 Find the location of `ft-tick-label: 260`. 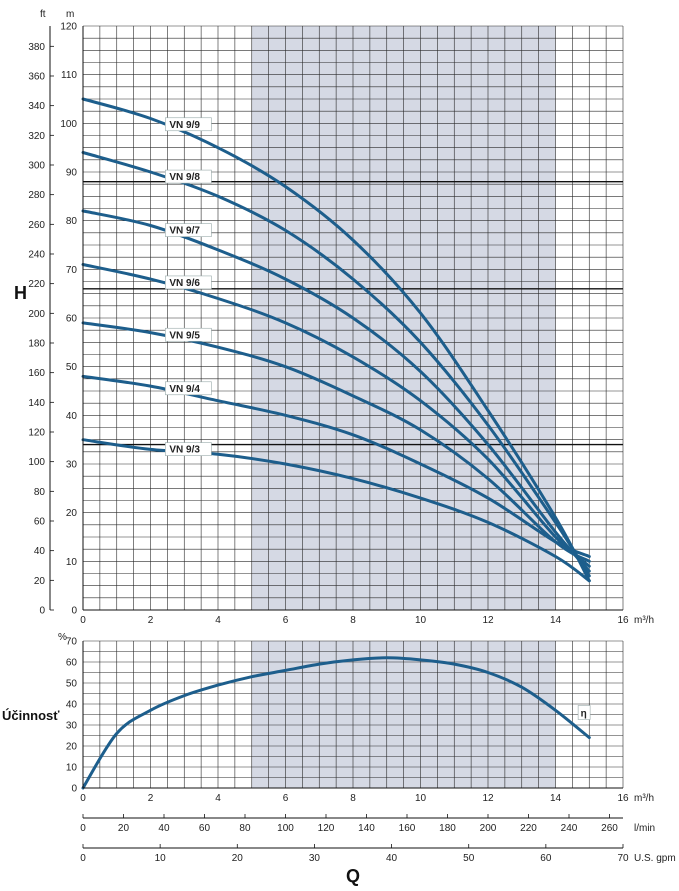

ft-tick-label: 260 is located at coordinates (36, 225).